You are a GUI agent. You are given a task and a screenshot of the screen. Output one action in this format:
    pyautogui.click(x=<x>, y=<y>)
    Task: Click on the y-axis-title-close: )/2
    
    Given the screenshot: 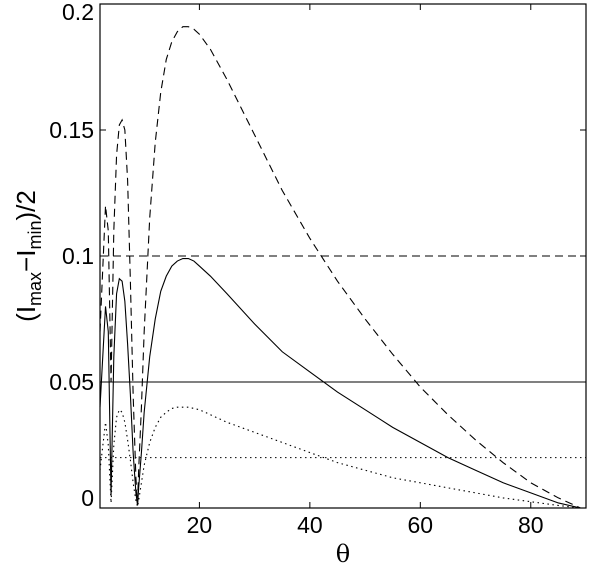 What is the action you would take?
    pyautogui.click(x=26, y=205)
    